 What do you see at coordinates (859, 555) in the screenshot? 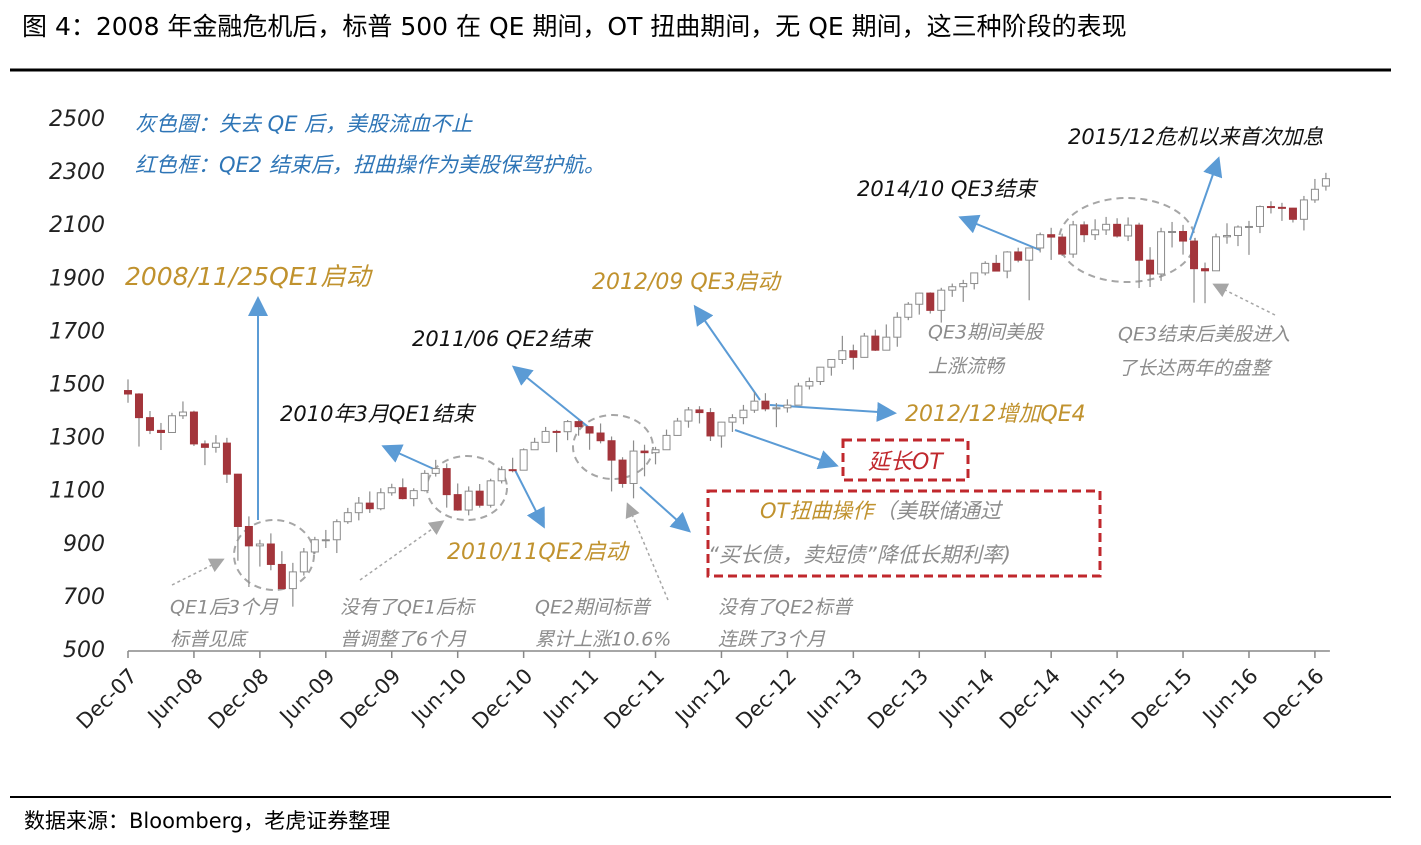
I see `annotation: “买长债，卖短债”降低长期利率)` at bounding box center [859, 555].